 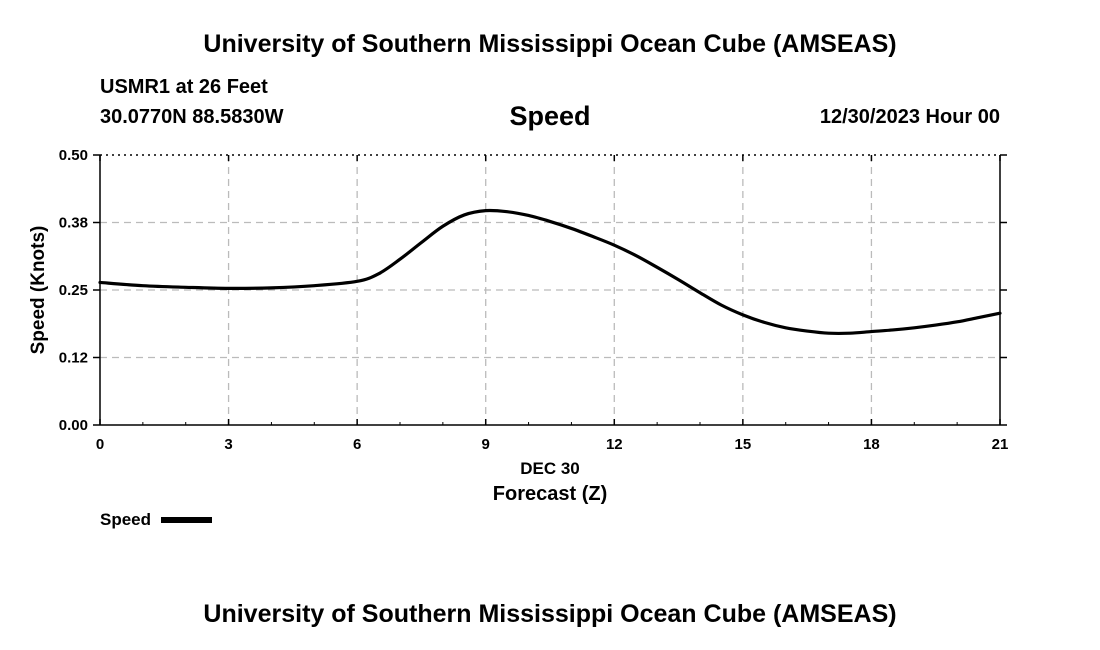 I want to click on legend: Speed, so click(x=156, y=519).